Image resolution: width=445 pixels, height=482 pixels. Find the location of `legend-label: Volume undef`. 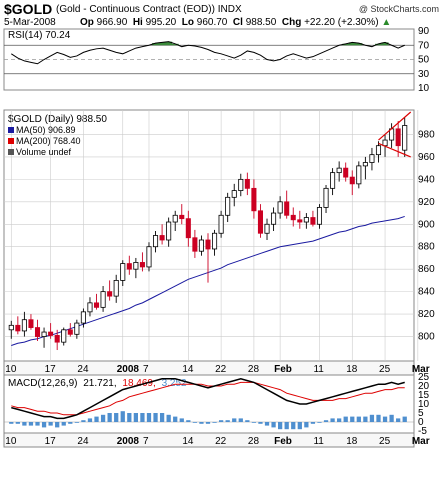

legend-label: Volume undef is located at coordinates (44, 152).